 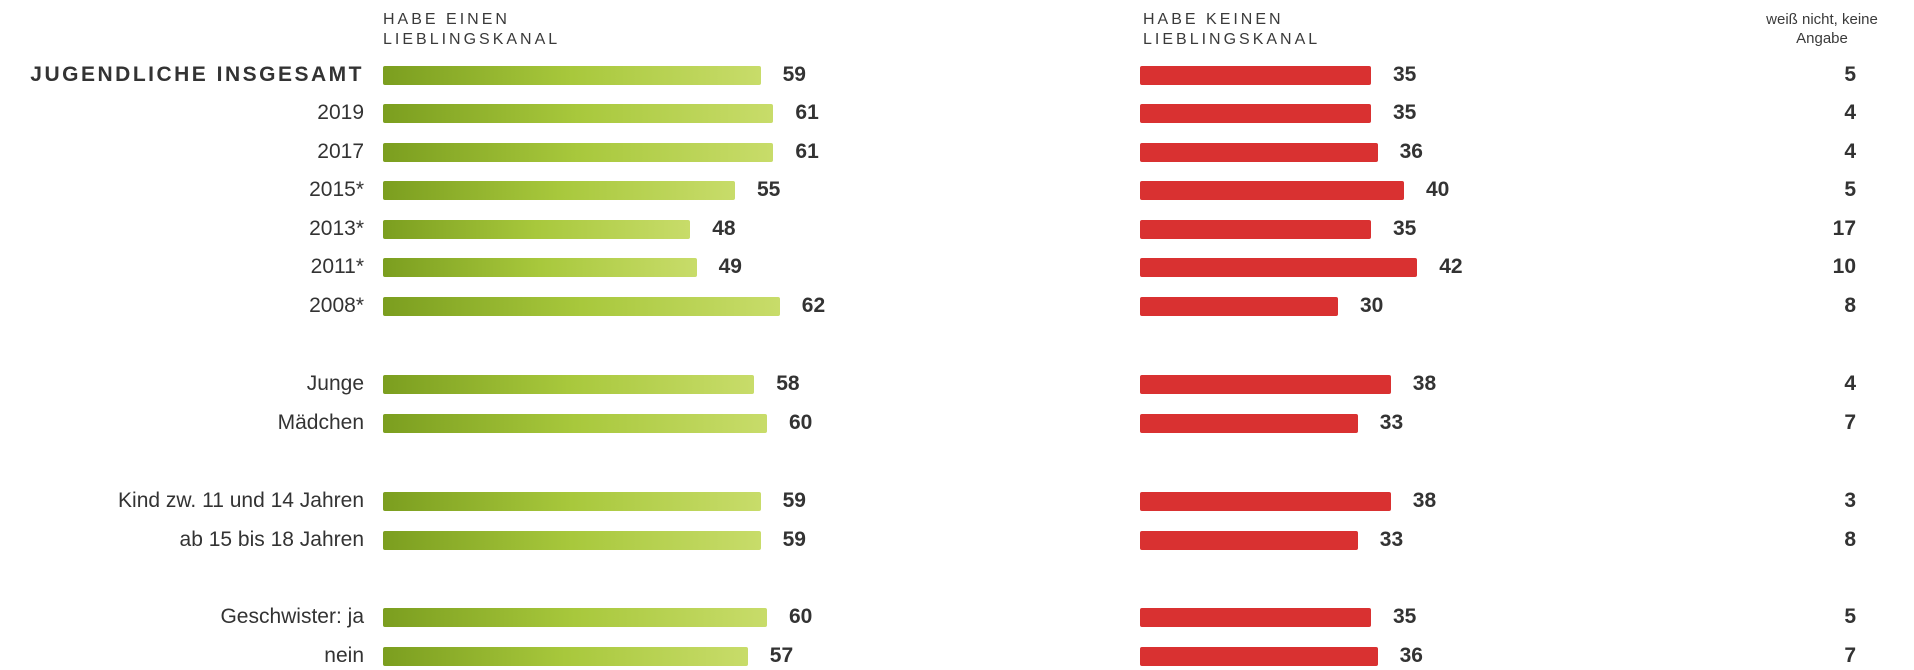 I want to click on category-label: 2017, so click(x=340, y=151).